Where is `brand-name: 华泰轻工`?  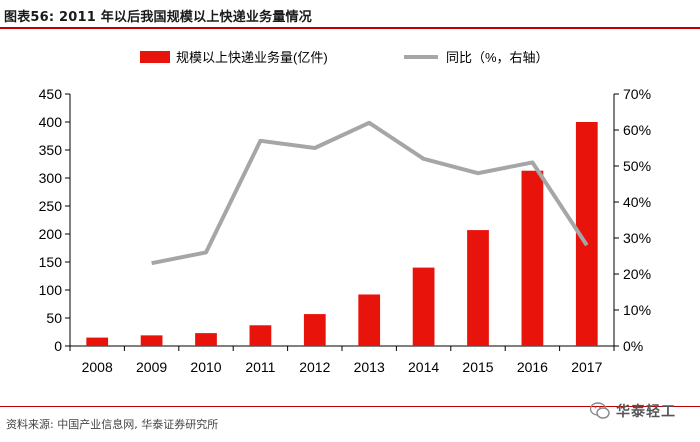
brand-name: 华泰轻工 is located at coordinates (646, 412).